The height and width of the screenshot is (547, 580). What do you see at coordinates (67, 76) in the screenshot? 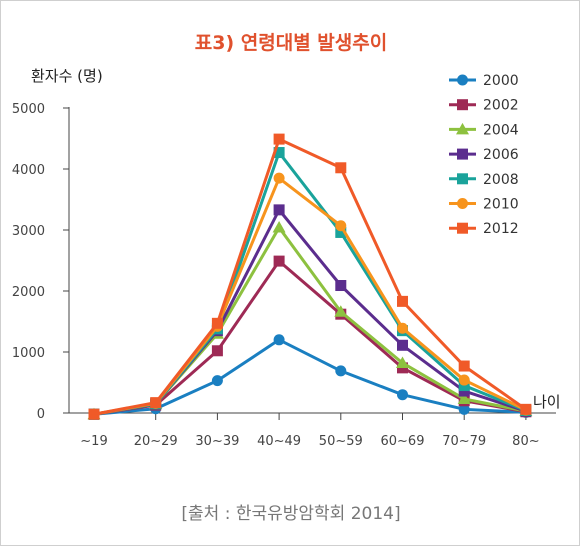
I see `y-axis-label: 환자수 (명)` at bounding box center [67, 76].